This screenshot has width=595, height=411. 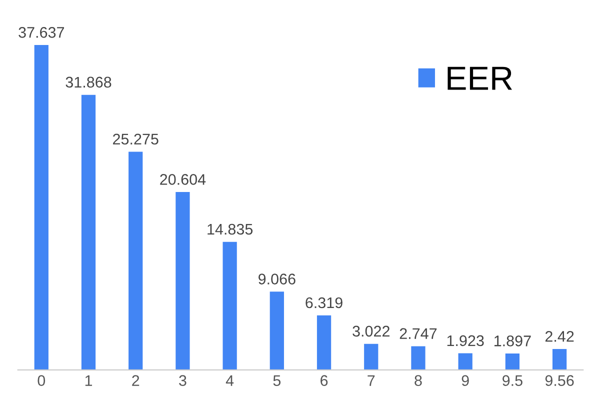 What do you see at coordinates (277, 279) in the screenshot?
I see `data-label: 9.066` at bounding box center [277, 279].